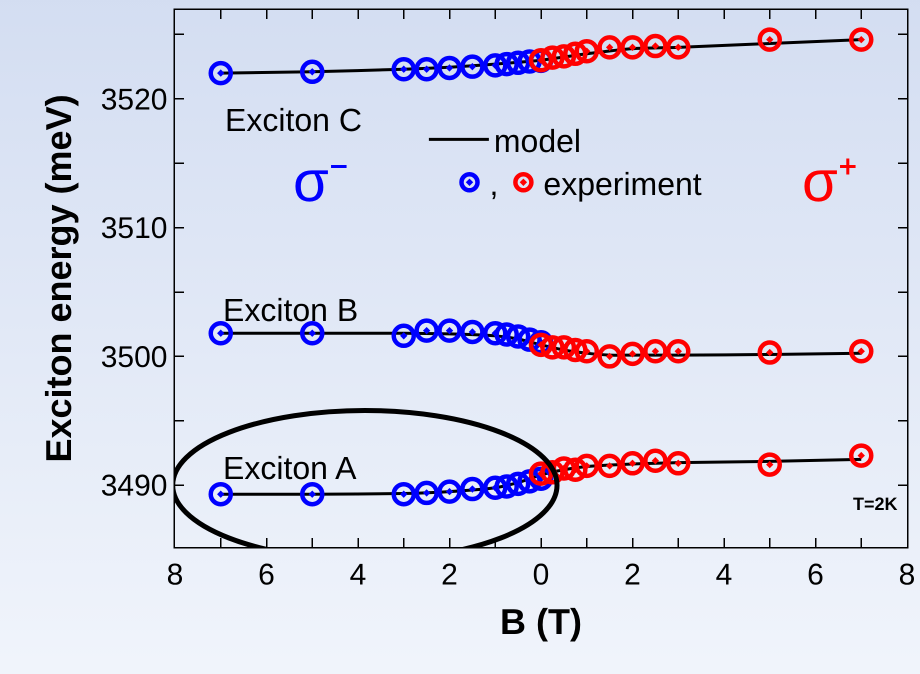 The height and width of the screenshot is (674, 920). I want to click on y-tick-label: 3520, so click(134, 99).